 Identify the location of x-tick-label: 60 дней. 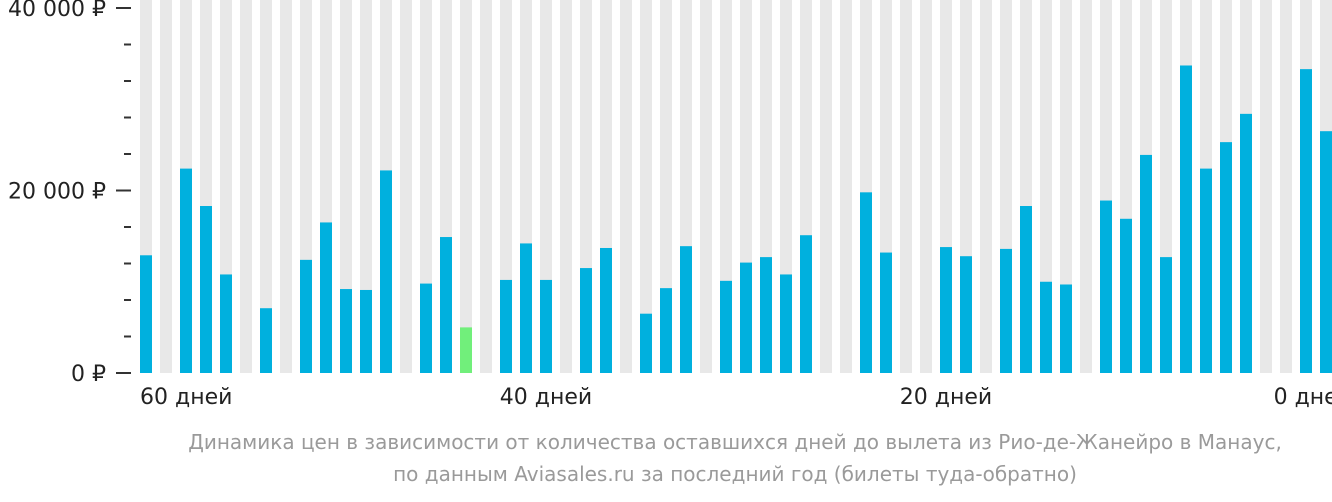
(186, 397).